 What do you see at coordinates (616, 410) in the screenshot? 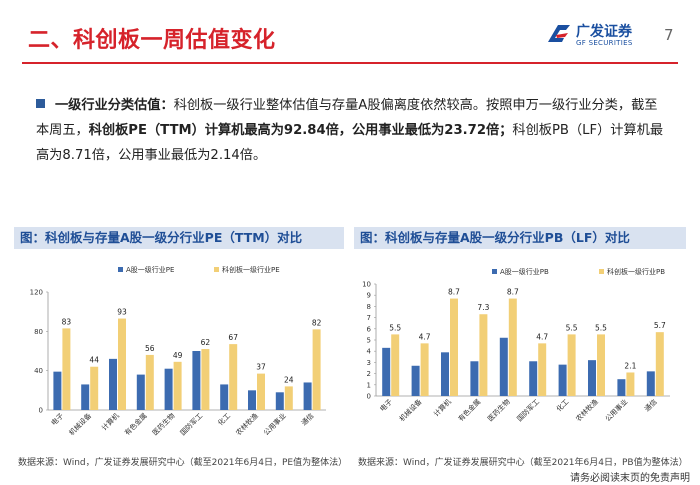
I see `pb-category-label-8: 公用事业` at bounding box center [616, 410].